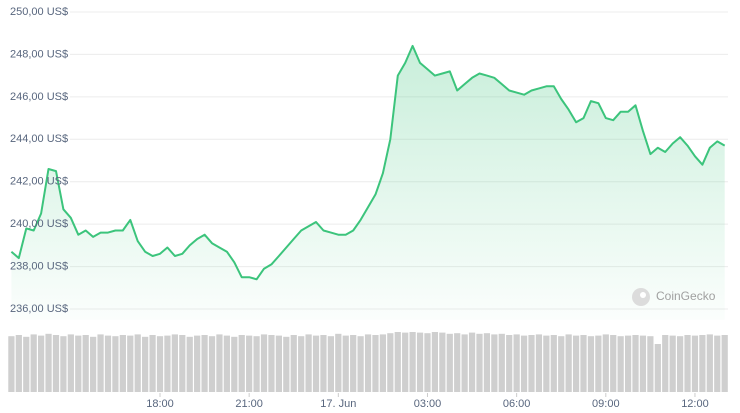 The height and width of the screenshot is (413, 740). What do you see at coordinates (695, 404) in the screenshot?
I see `x-tick-label: 12:00` at bounding box center [695, 404].